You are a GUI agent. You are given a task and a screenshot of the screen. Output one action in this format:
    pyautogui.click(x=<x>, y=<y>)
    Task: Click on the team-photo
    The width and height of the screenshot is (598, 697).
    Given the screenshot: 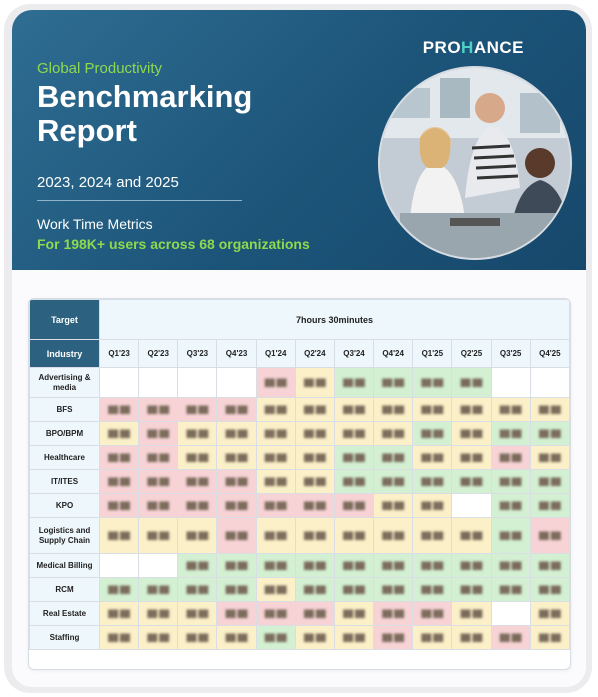 What is the action you would take?
    pyautogui.click(x=475, y=163)
    